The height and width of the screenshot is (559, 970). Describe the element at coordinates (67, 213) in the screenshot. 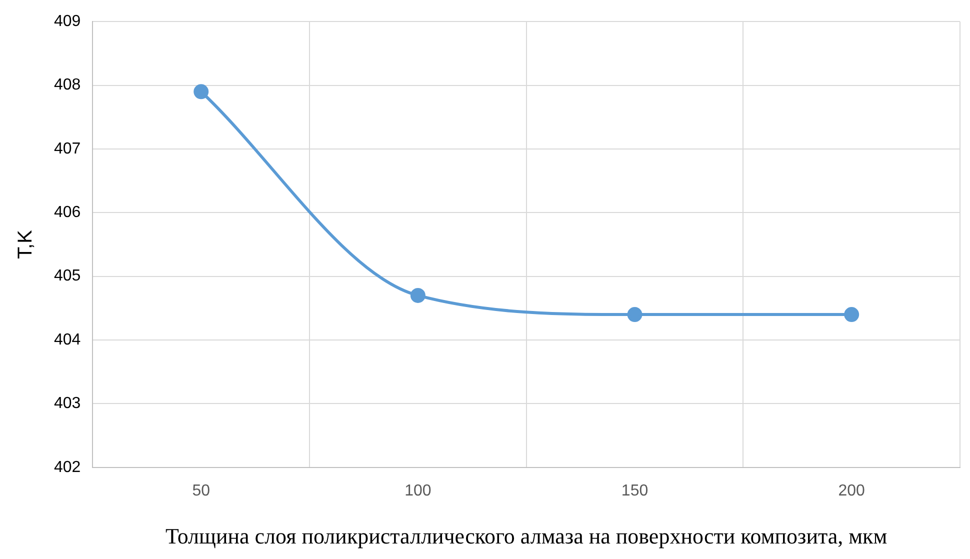

I see `y-tick-label: 406` at that location.